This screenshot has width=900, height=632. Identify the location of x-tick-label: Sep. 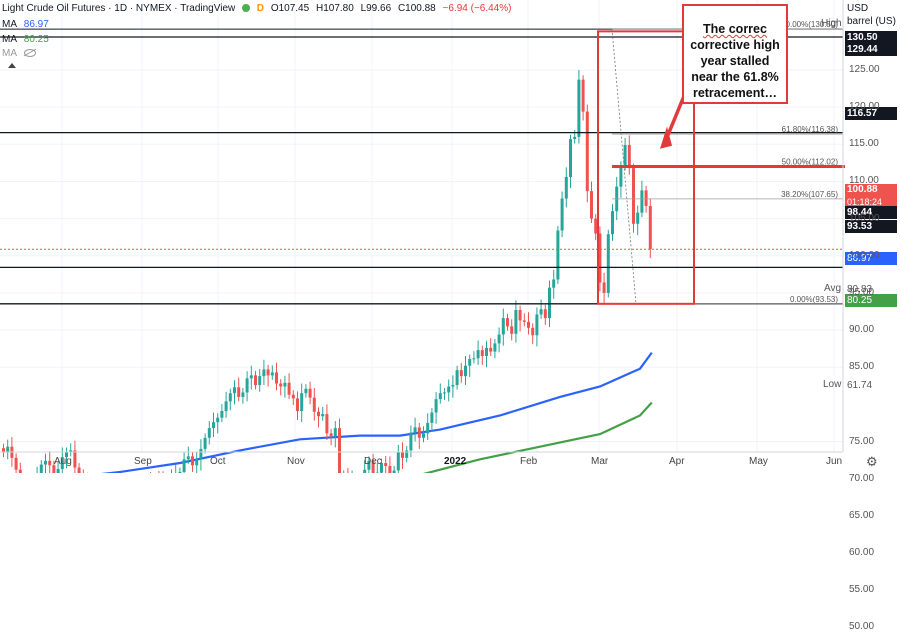
(143, 461).